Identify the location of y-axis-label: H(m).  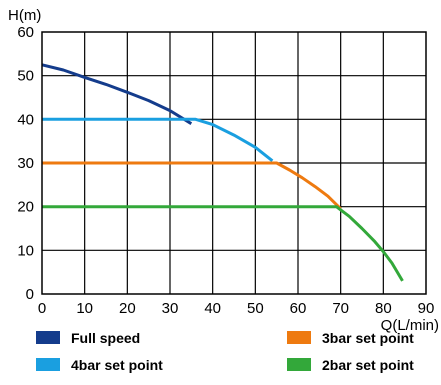
(24, 15).